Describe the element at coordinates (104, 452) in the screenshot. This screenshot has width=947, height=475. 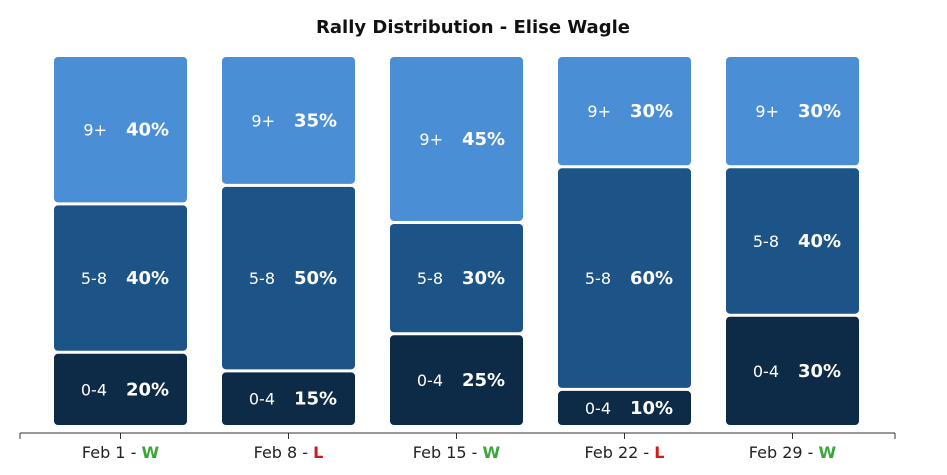
I see `date-label: Feb 1` at that location.